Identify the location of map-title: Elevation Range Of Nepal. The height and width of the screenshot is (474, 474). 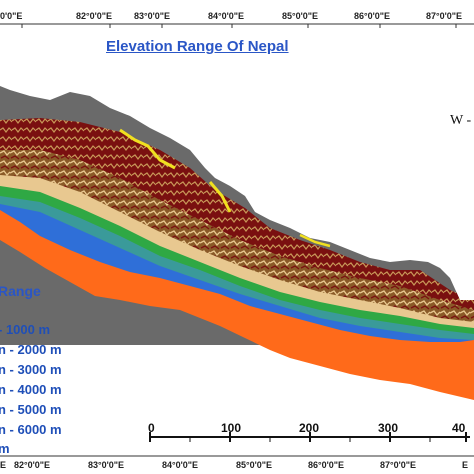
(197, 46).